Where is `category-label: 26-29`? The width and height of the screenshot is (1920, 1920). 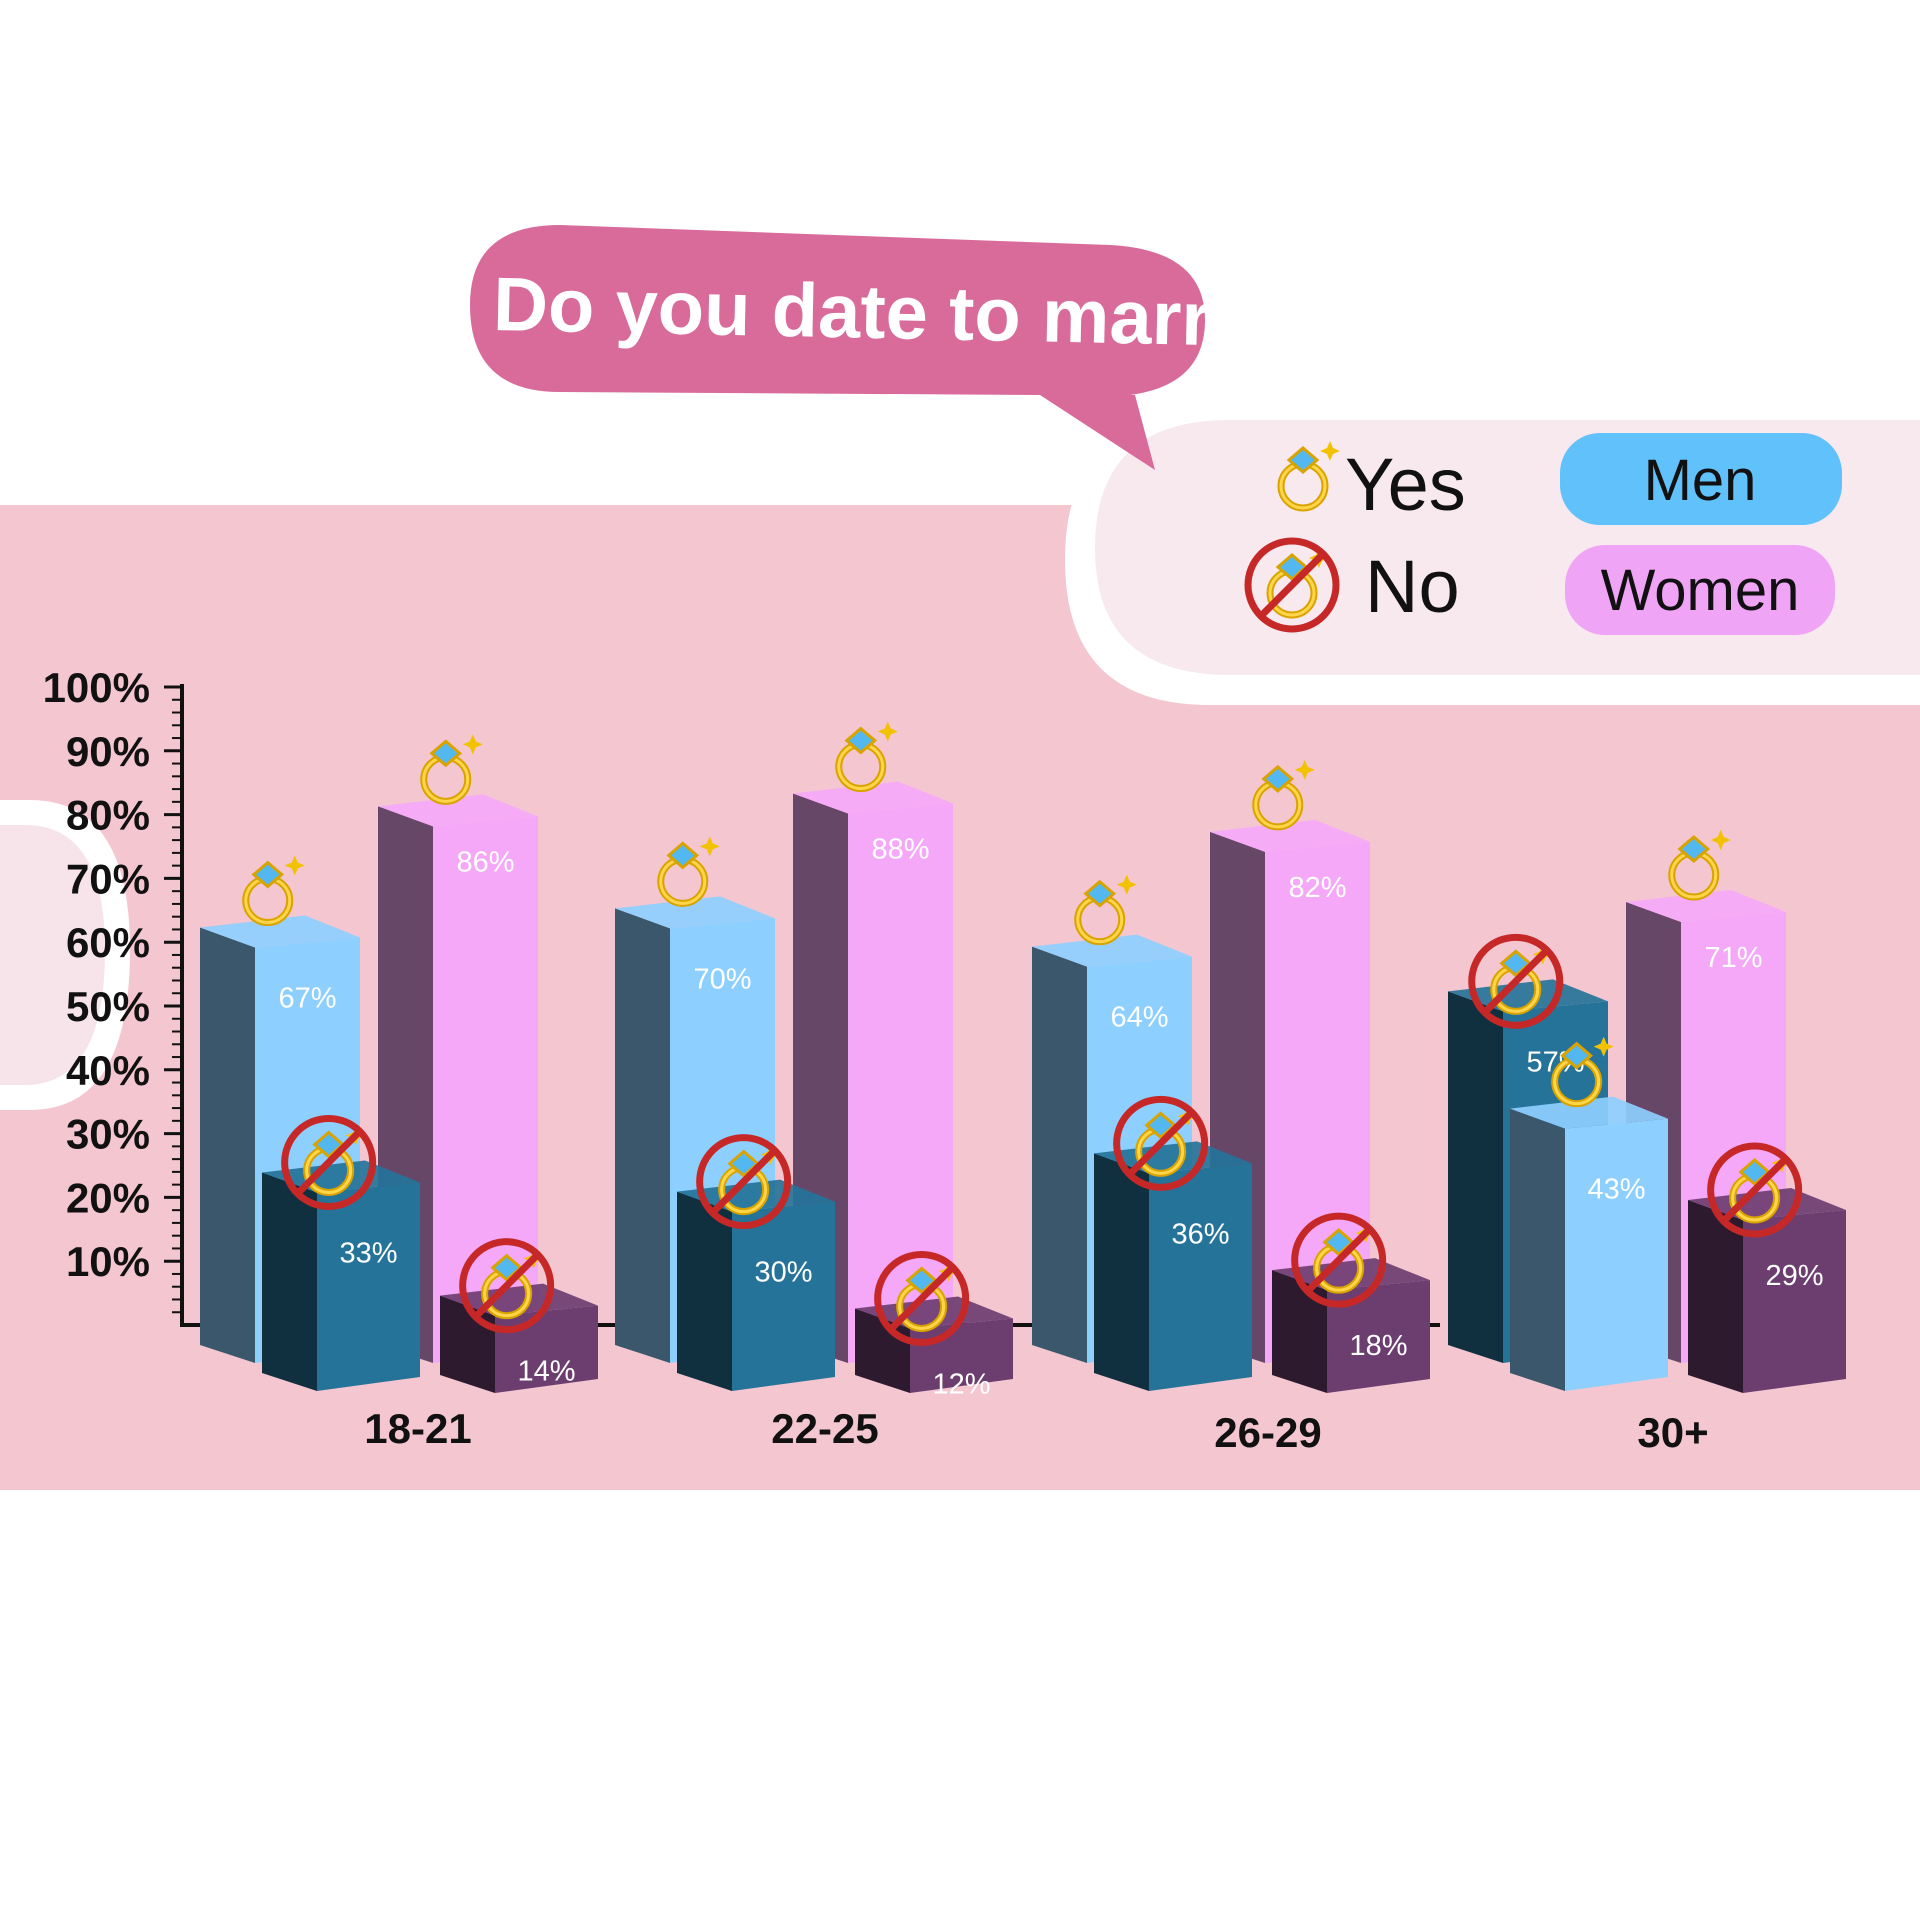
category-label: 26-29 is located at coordinates (1267, 1432).